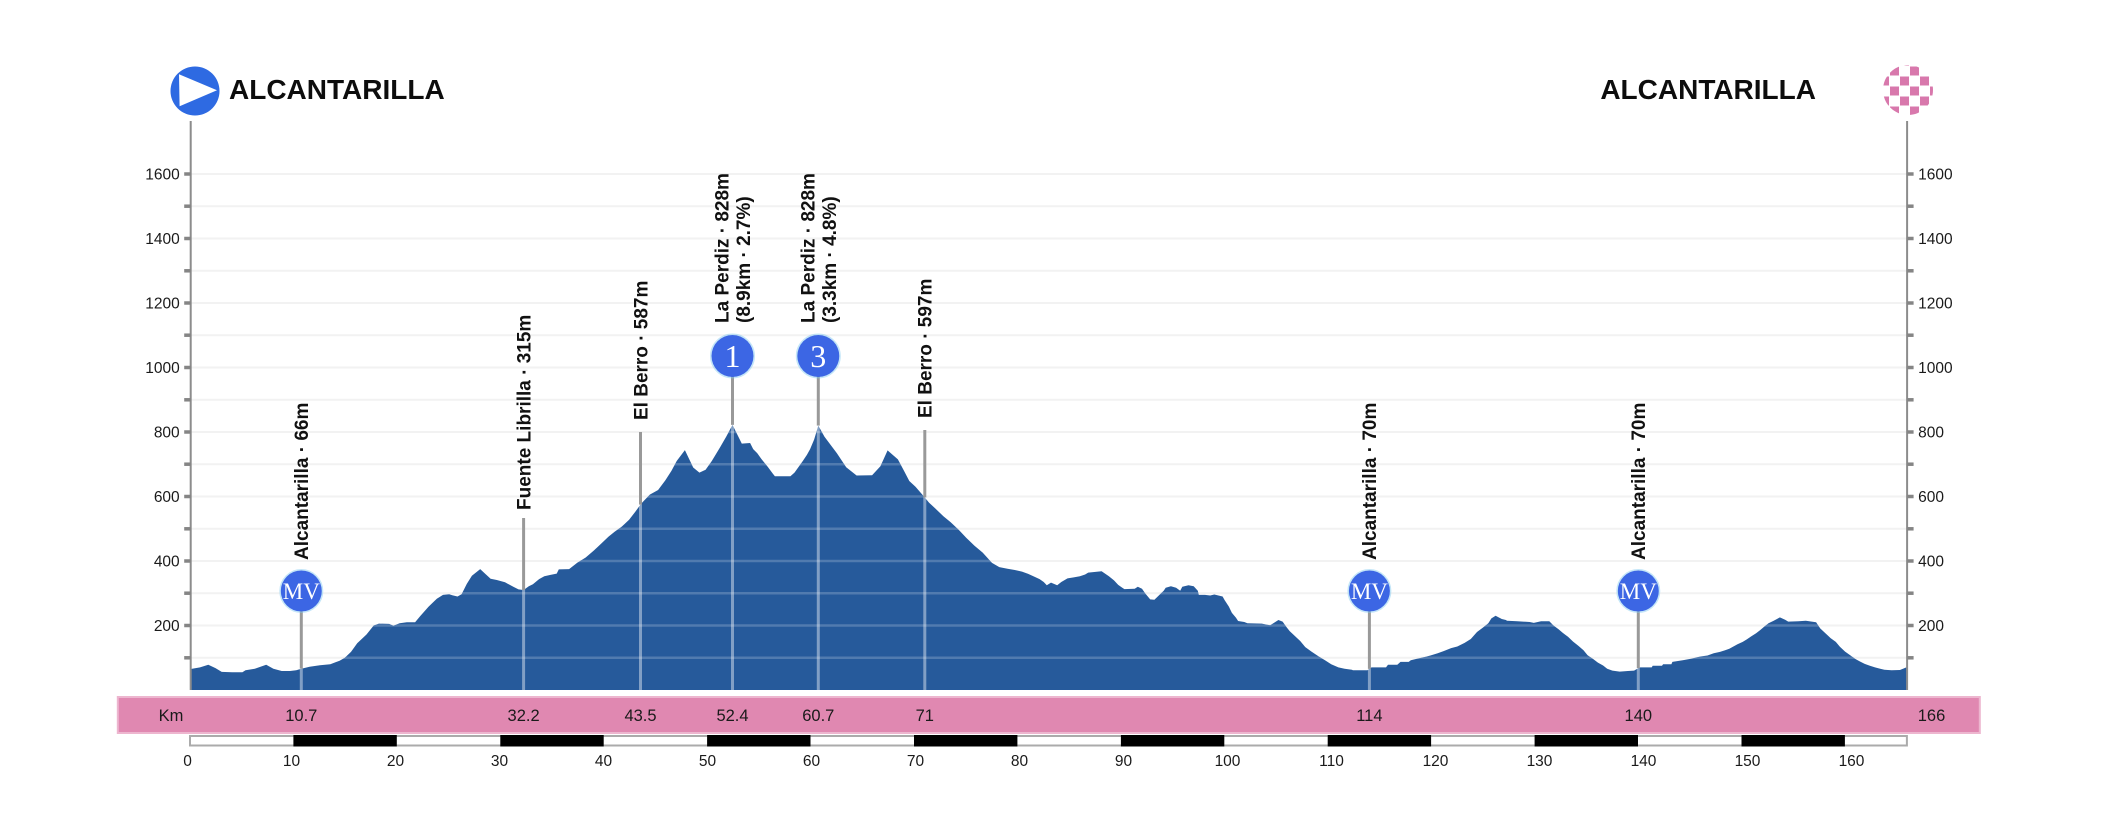 This screenshot has height=819, width=2106. I want to click on svg-text: 71, so click(925, 716).